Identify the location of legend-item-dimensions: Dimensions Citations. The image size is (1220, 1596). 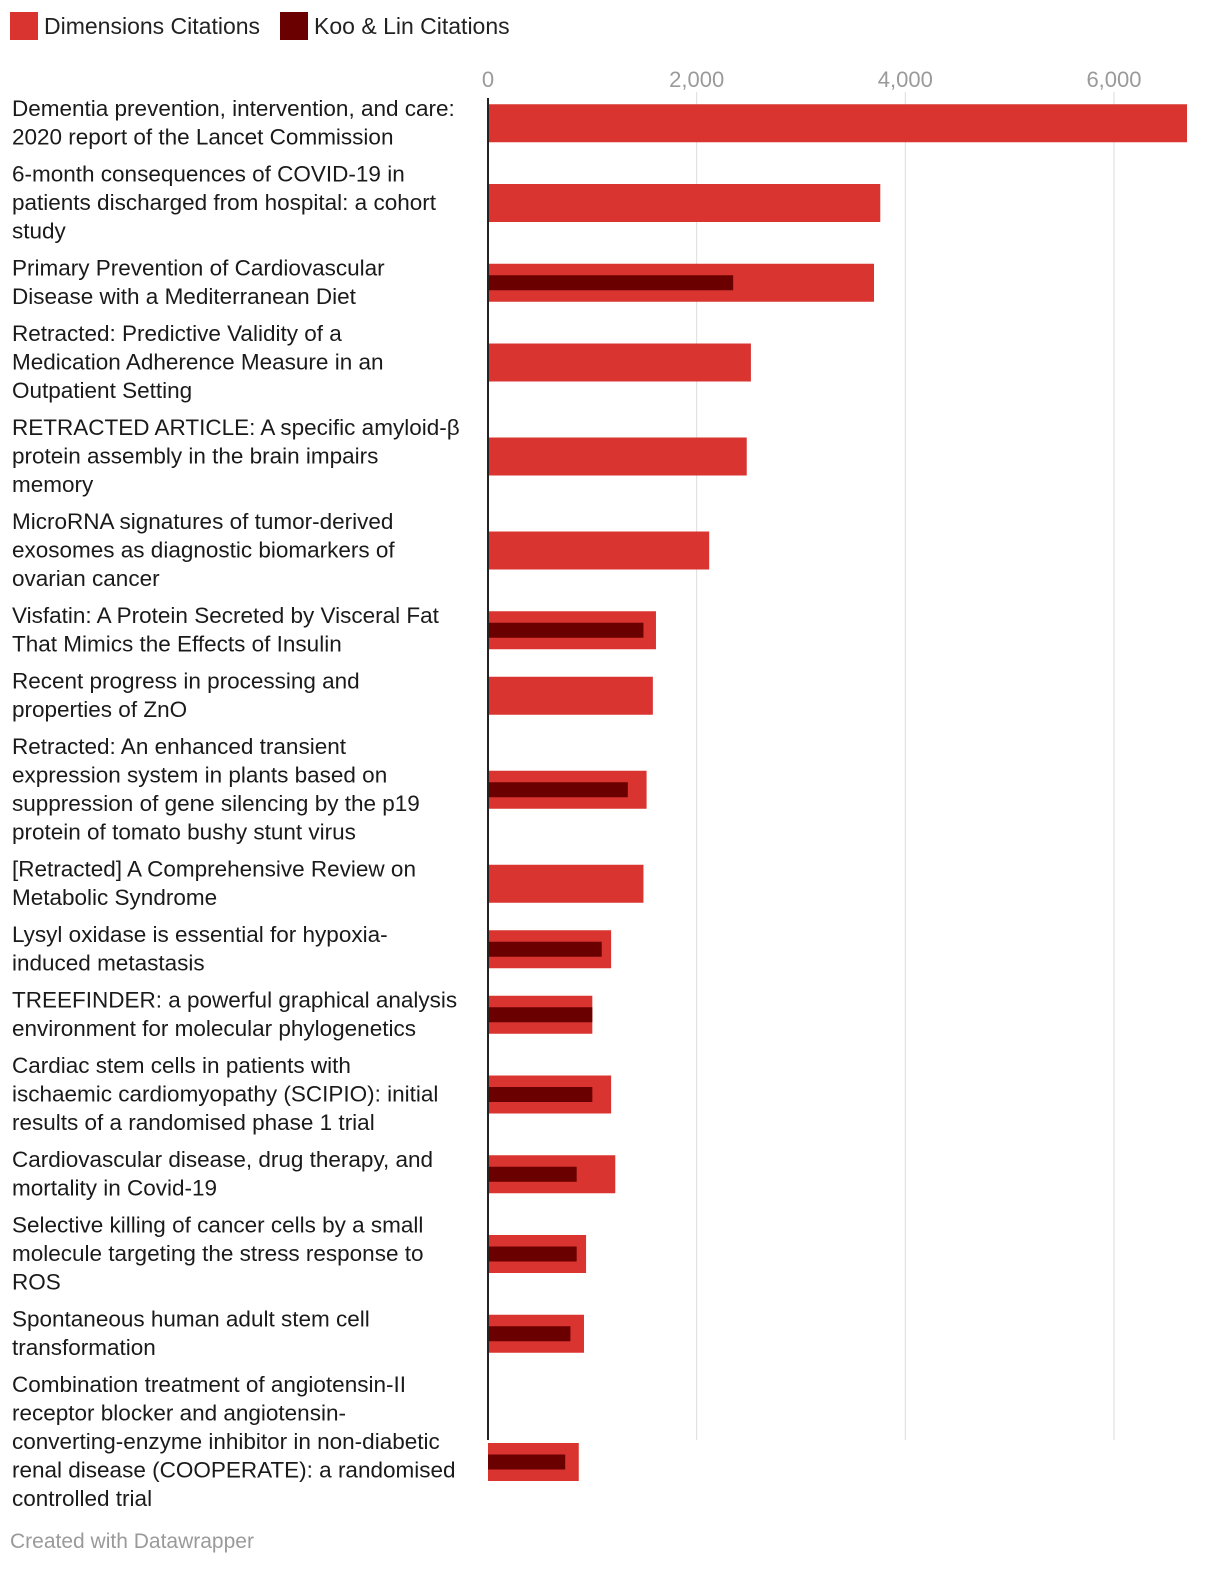
(135, 26).